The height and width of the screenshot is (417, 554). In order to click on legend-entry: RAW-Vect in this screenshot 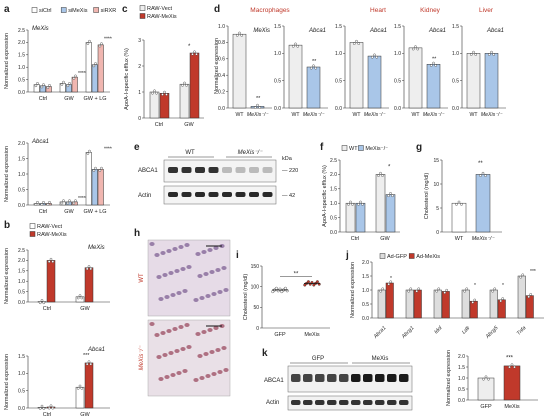, I will do `click(160, 9)`.